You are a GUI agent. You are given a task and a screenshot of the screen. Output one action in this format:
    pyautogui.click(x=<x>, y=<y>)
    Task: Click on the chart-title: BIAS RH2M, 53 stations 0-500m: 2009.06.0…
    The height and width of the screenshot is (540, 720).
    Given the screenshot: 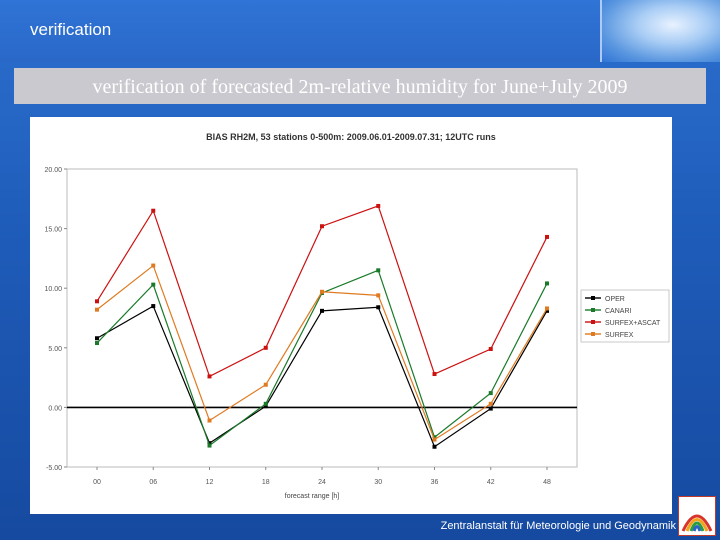 What is the action you would take?
    pyautogui.click(x=351, y=137)
    